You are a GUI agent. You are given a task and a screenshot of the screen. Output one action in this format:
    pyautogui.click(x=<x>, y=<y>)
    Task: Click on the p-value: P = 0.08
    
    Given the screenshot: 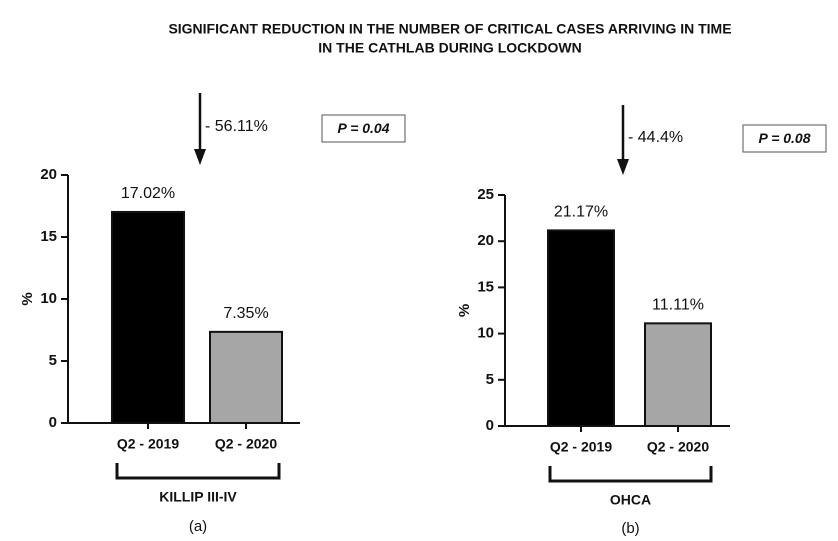 What is the action you would take?
    pyautogui.click(x=784, y=138)
    